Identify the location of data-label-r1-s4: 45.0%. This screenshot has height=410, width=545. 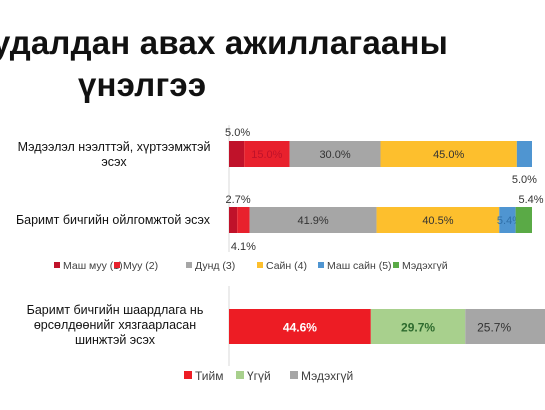
(448, 155).